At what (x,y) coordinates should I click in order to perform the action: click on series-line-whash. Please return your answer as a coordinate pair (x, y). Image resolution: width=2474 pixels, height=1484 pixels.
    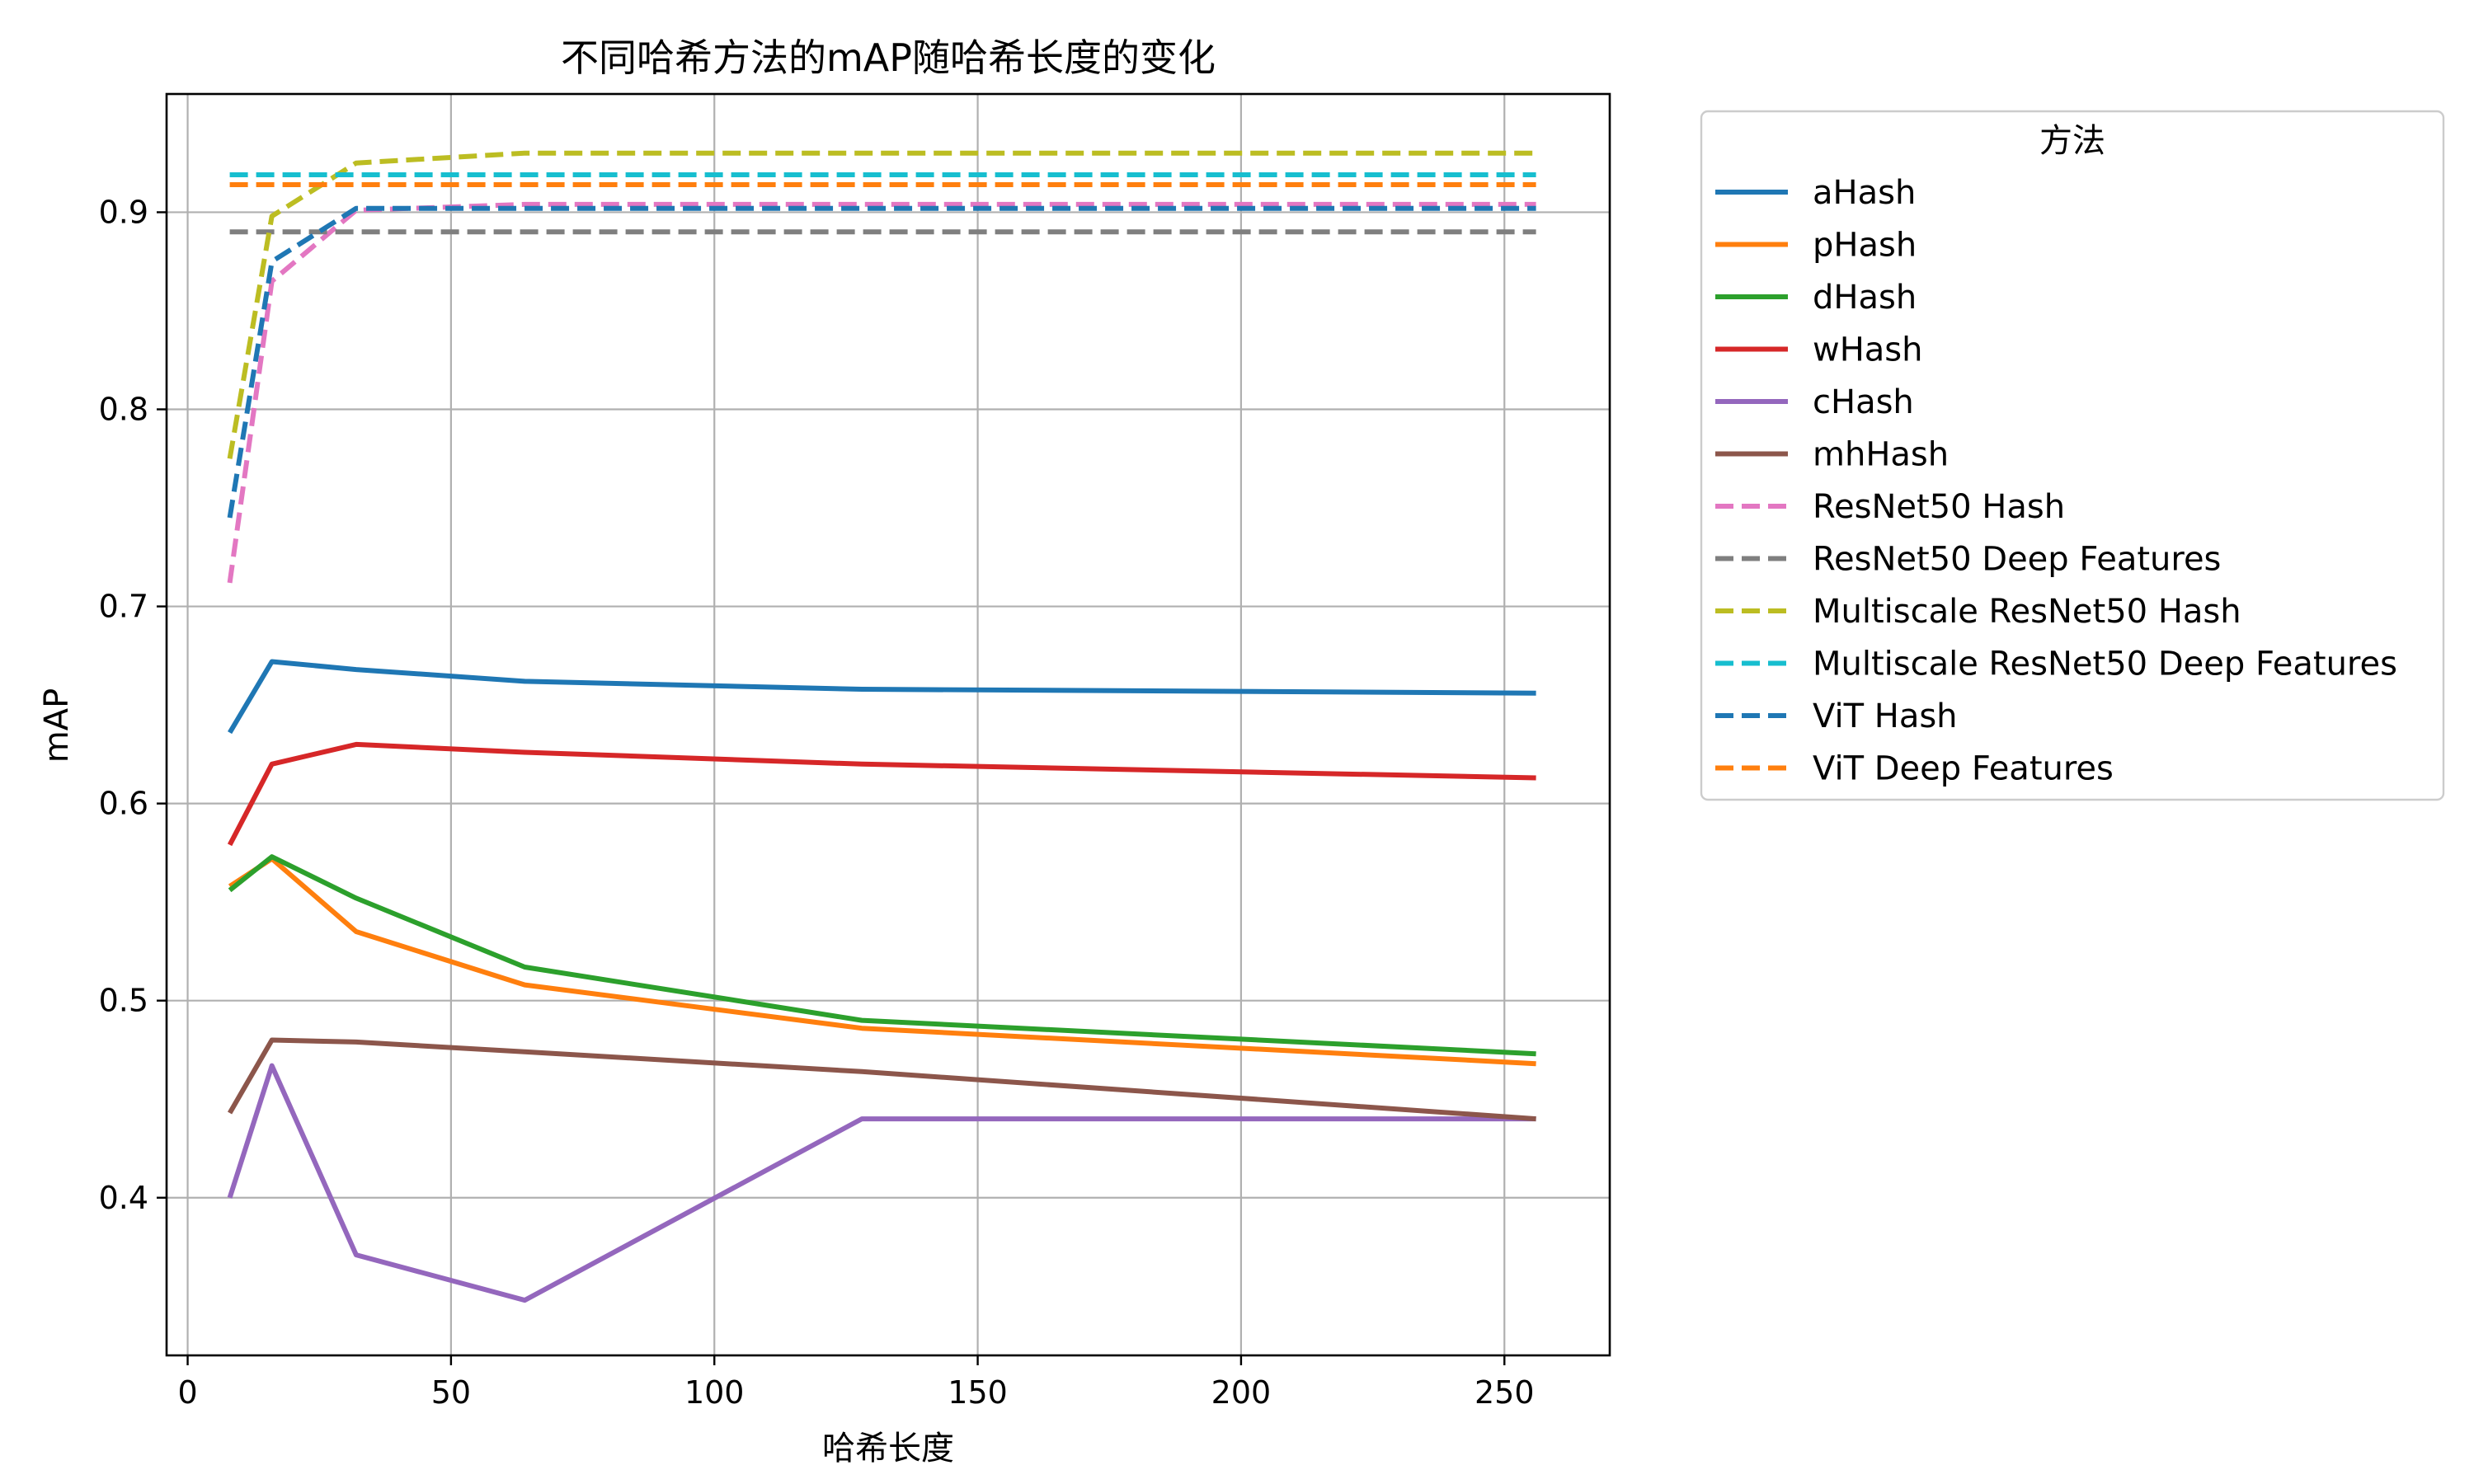
    Looking at the image, I should click on (881, 794).